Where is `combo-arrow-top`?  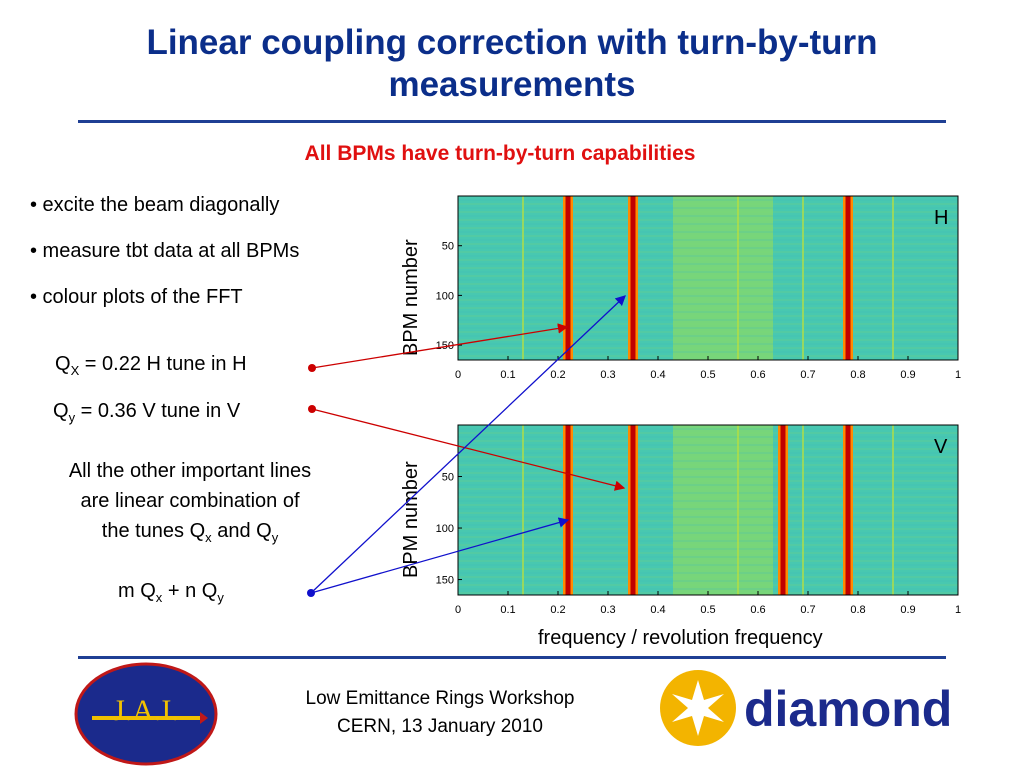
combo-arrow-top is located at coordinates (468, 444).